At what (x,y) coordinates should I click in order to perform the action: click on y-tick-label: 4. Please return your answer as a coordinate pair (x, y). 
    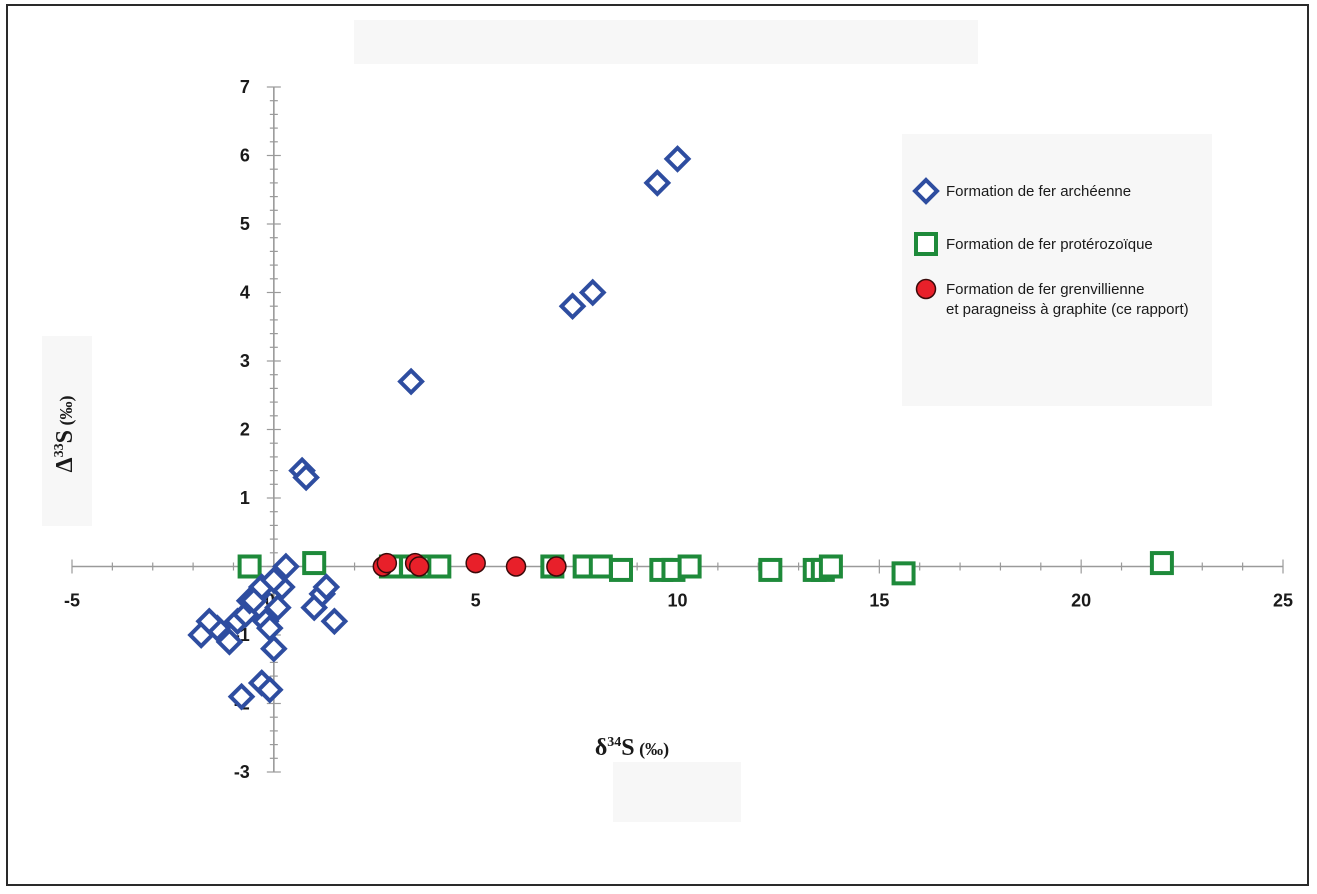
    Looking at the image, I should click on (245, 293).